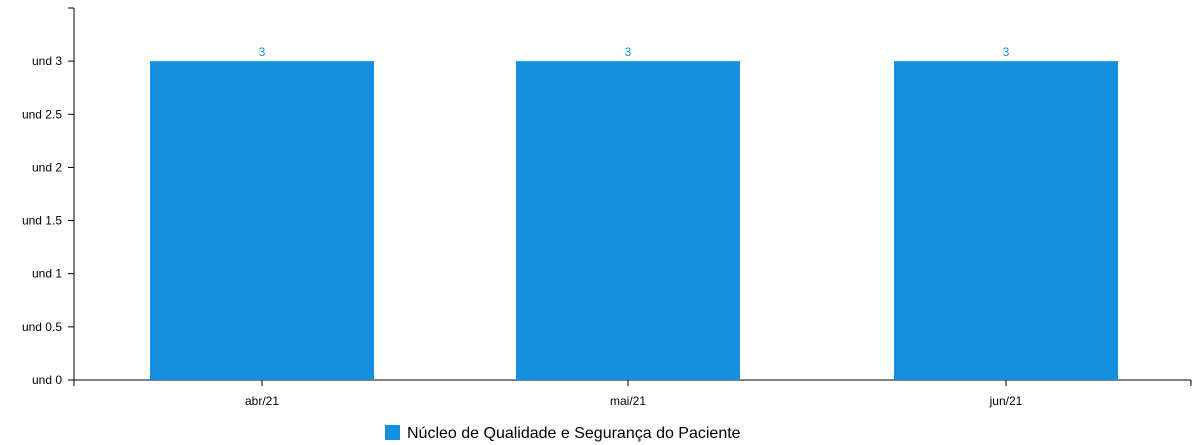 Image resolution: width=1194 pixels, height=445 pixels. What do you see at coordinates (392, 432) in the screenshot?
I see `legend-swatch` at bounding box center [392, 432].